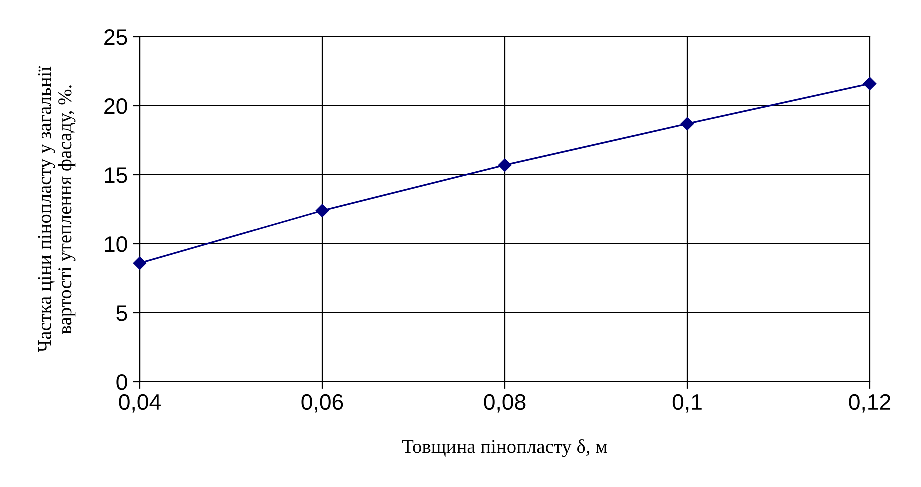 The width and height of the screenshot is (921, 487). I want to click on y-axis-title: Частка ціни пінопласту у загальнії вартості утеплення фасаду, %., so click(57, 209).